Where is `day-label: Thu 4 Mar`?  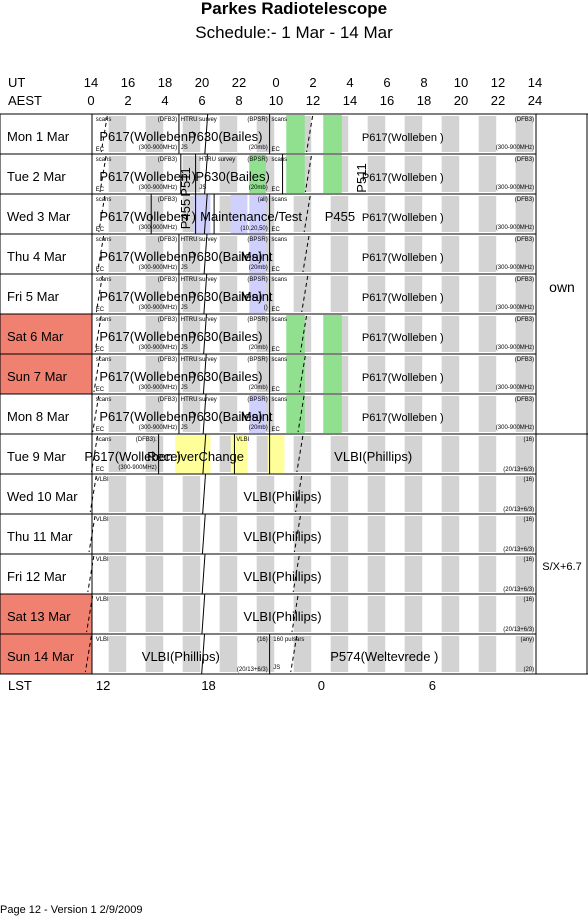 day-label: Thu 4 Mar is located at coordinates (37, 256).